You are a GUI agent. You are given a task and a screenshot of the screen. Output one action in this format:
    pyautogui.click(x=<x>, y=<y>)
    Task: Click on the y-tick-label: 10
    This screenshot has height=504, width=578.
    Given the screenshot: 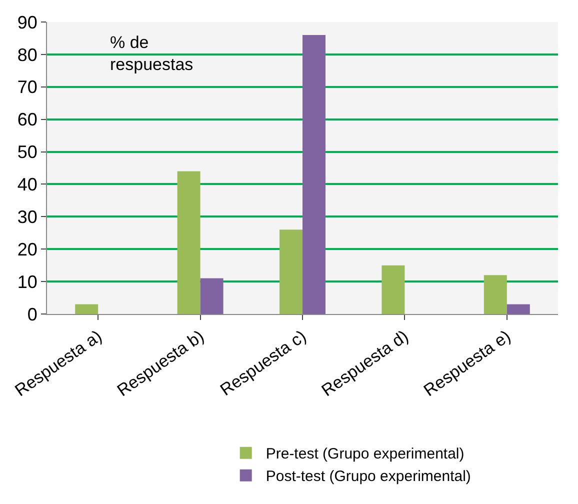 What is the action you would take?
    pyautogui.click(x=27, y=282)
    